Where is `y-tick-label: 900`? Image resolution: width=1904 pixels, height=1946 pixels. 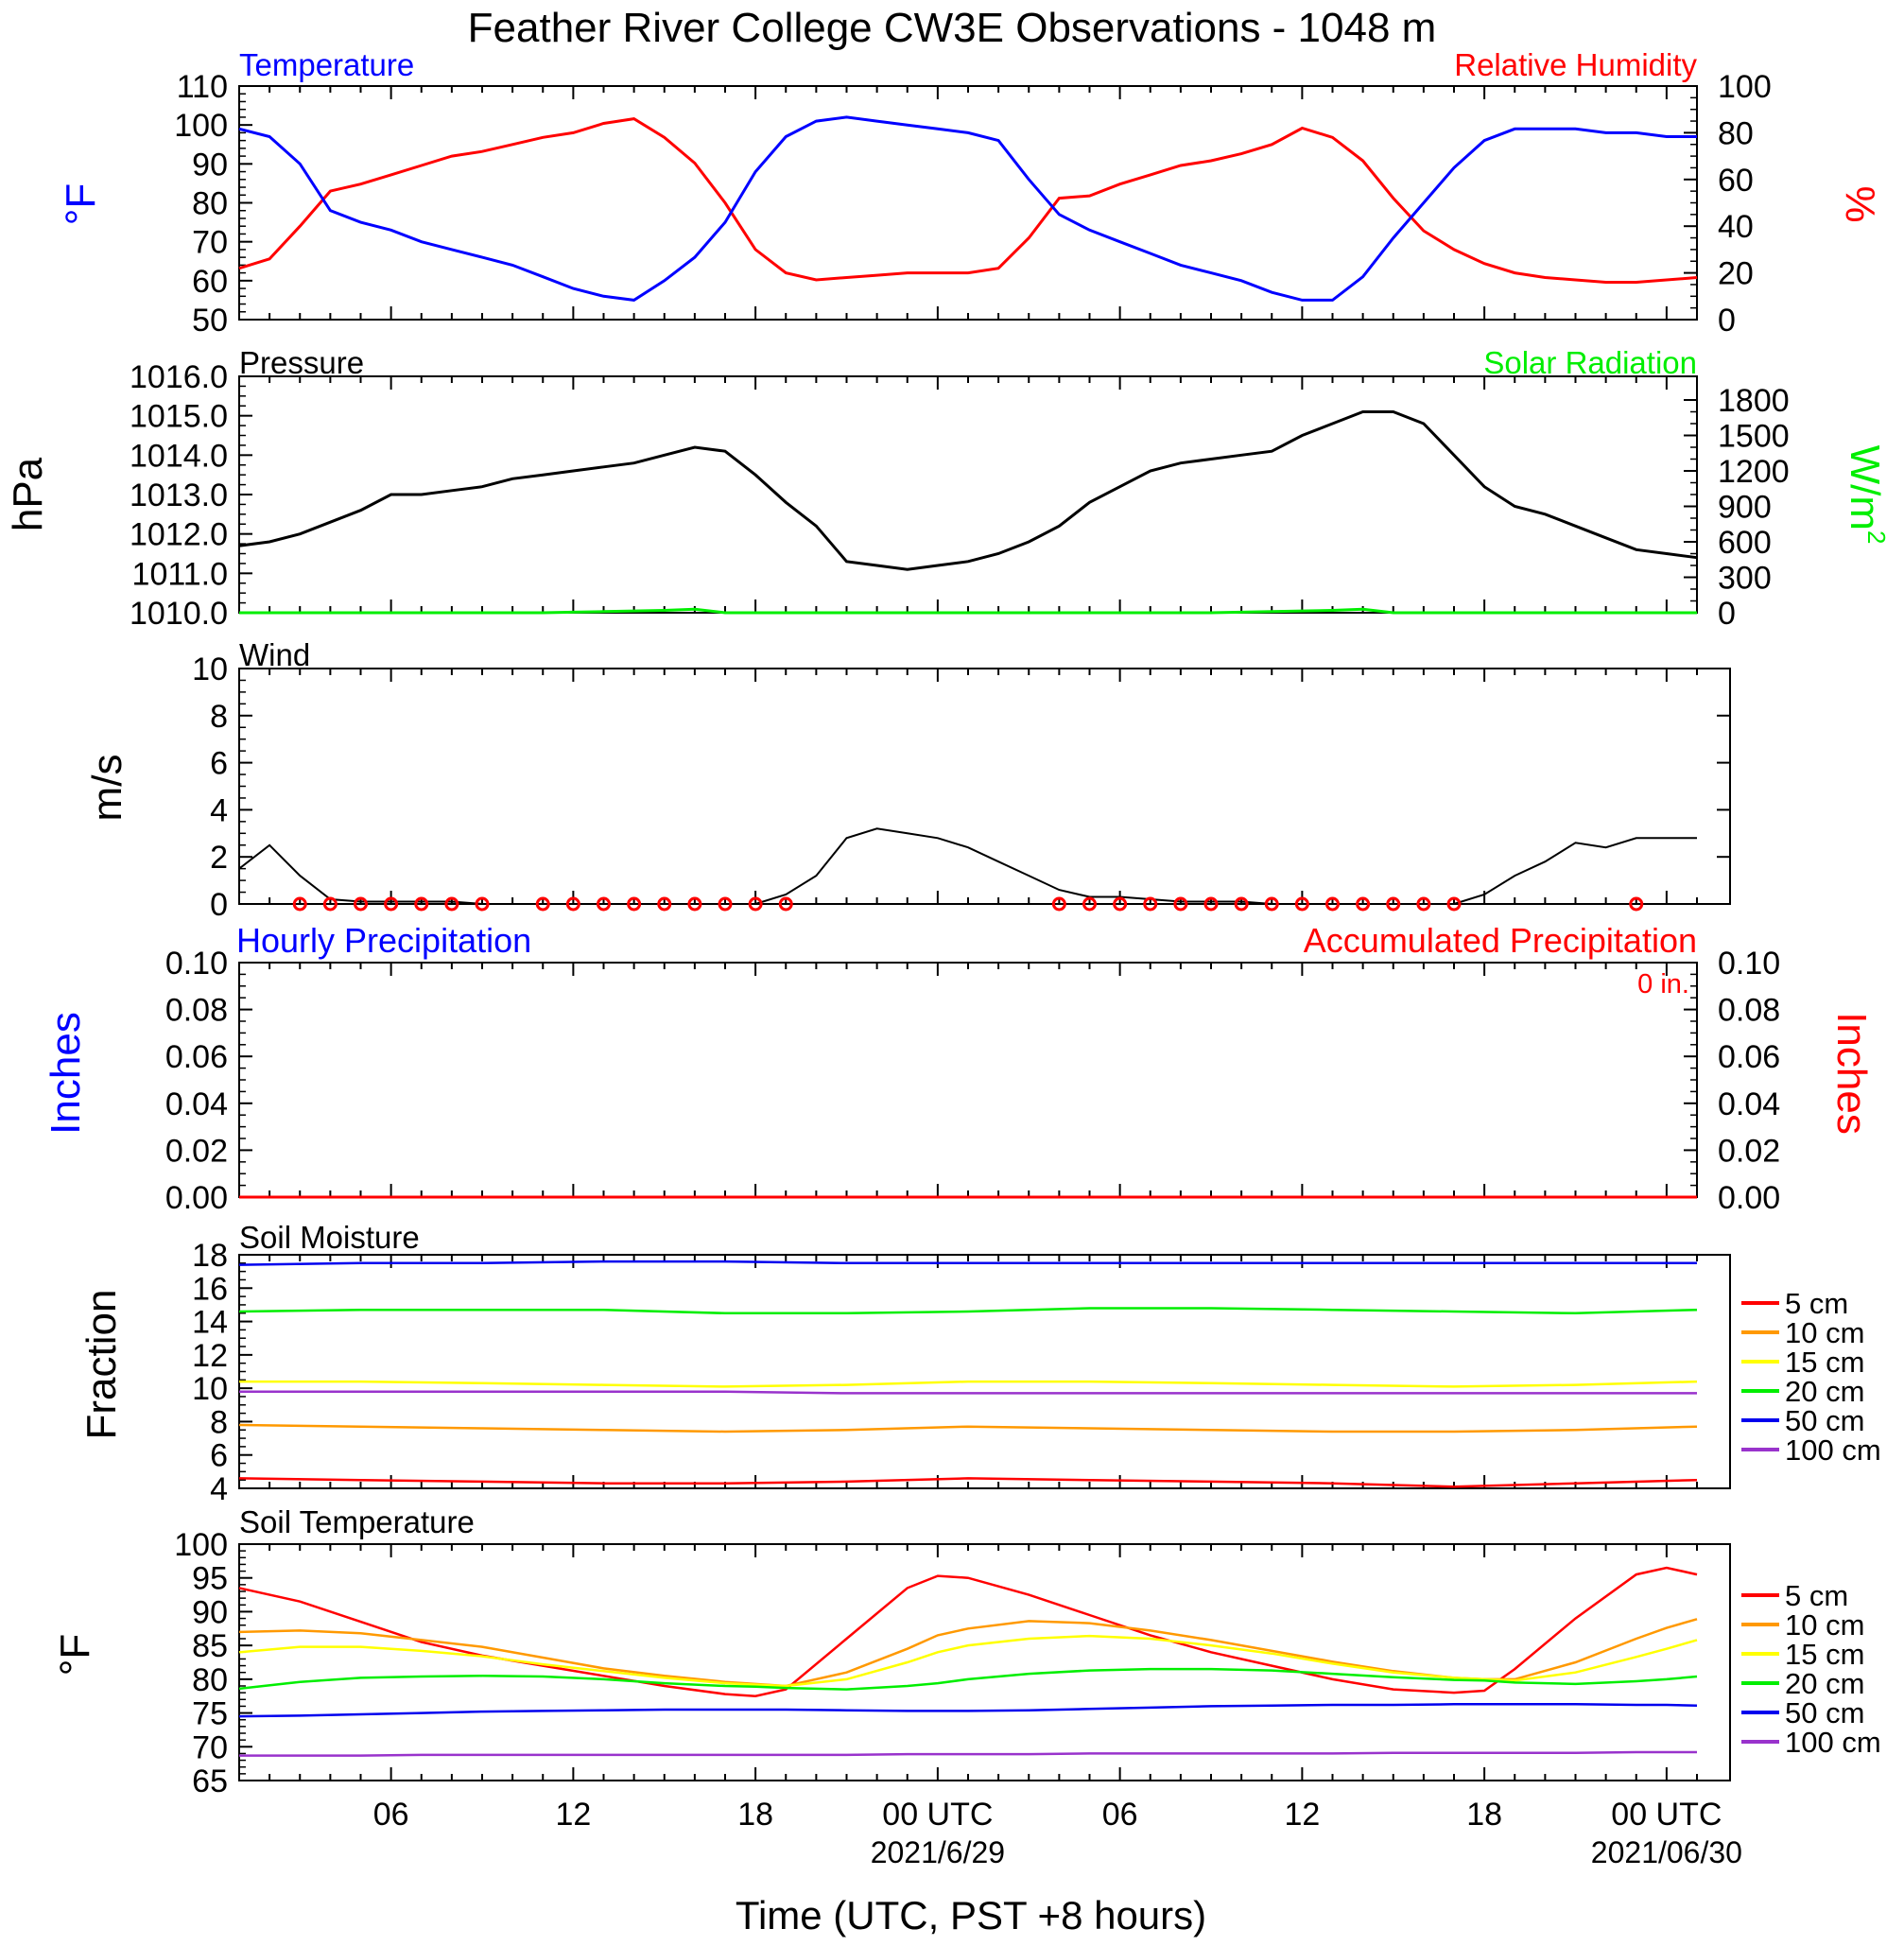
y-tick-label: 900 is located at coordinates (1745, 508).